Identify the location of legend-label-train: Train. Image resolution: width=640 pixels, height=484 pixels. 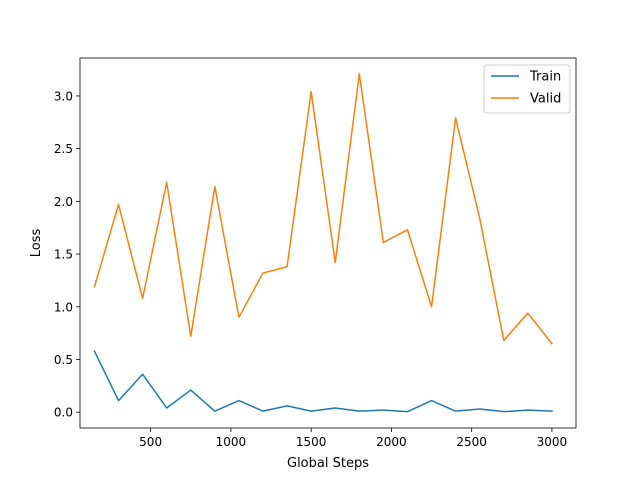
(545, 77).